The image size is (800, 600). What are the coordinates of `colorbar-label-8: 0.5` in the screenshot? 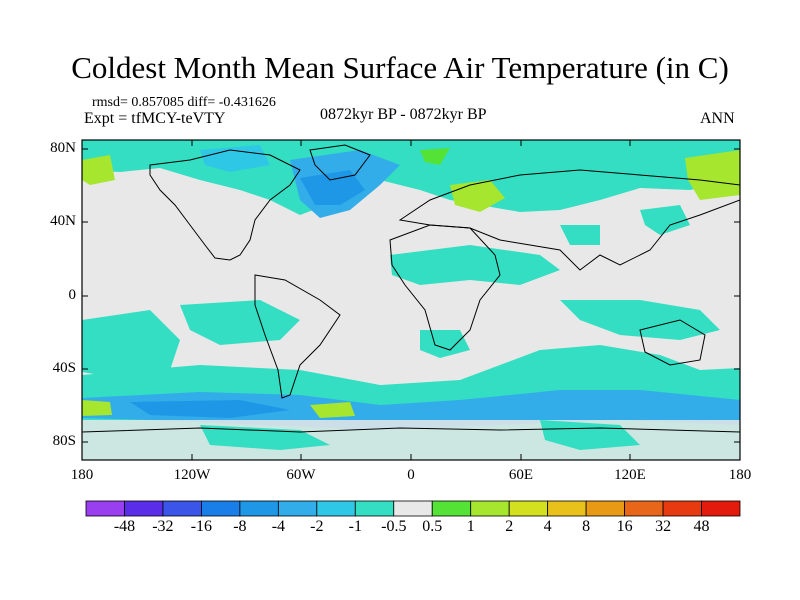 It's located at (432, 526).